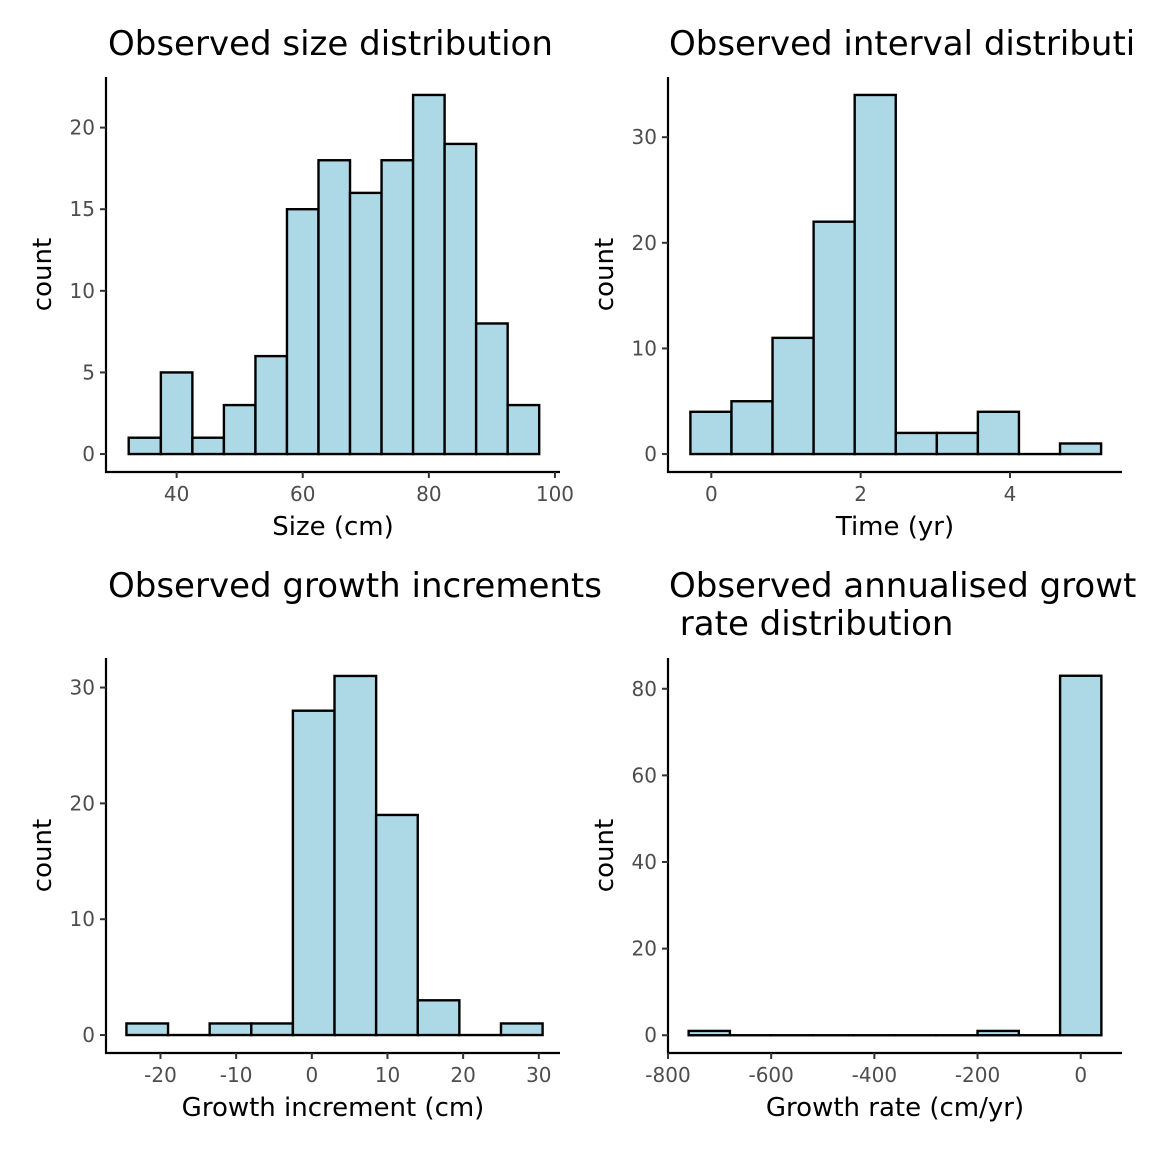  Describe the element at coordinates (355, 586) in the screenshot. I see `chart-title: Observed growth increments` at that location.